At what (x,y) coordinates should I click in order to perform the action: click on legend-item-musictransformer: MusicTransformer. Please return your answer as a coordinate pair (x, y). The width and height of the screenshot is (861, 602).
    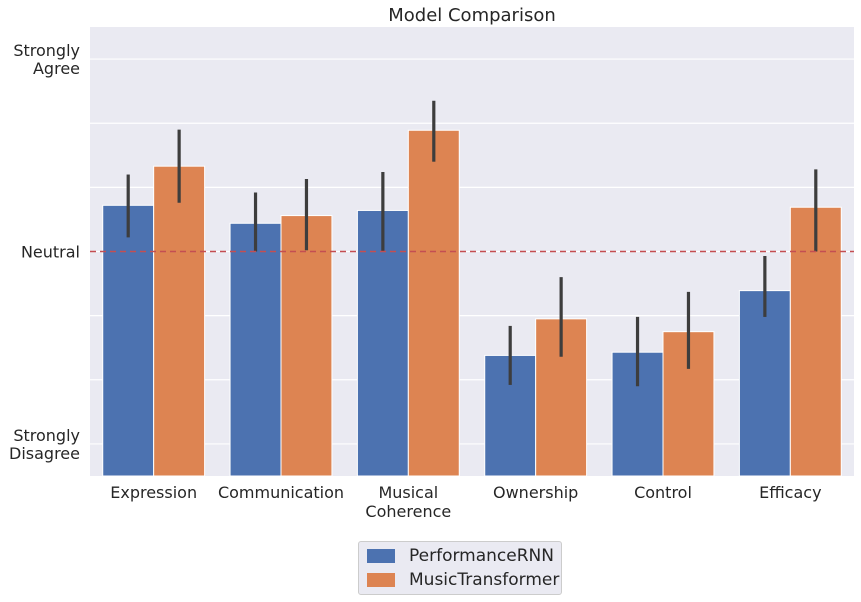
    Looking at the image, I should click on (463, 580).